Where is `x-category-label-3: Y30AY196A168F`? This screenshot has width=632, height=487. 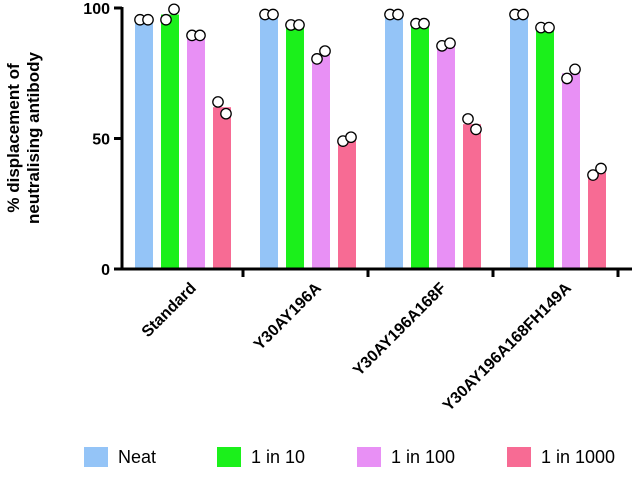 x-category-label-3: Y30AY196A168F is located at coordinates (400, 330).